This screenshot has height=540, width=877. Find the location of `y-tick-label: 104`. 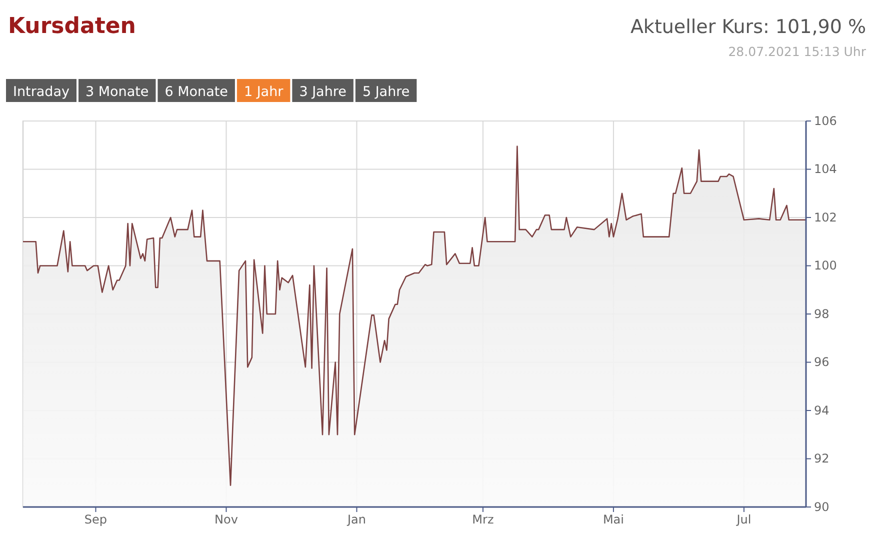

y-tick-label: 104 is located at coordinates (825, 169).